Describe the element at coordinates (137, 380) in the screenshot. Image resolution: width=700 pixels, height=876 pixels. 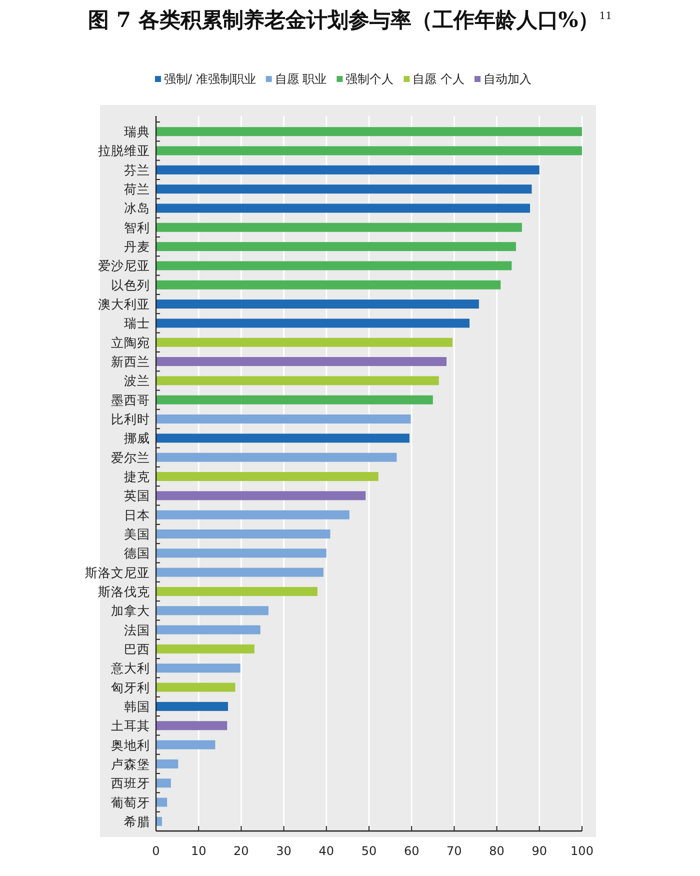
I see `y-tick-label: 波兰` at that location.